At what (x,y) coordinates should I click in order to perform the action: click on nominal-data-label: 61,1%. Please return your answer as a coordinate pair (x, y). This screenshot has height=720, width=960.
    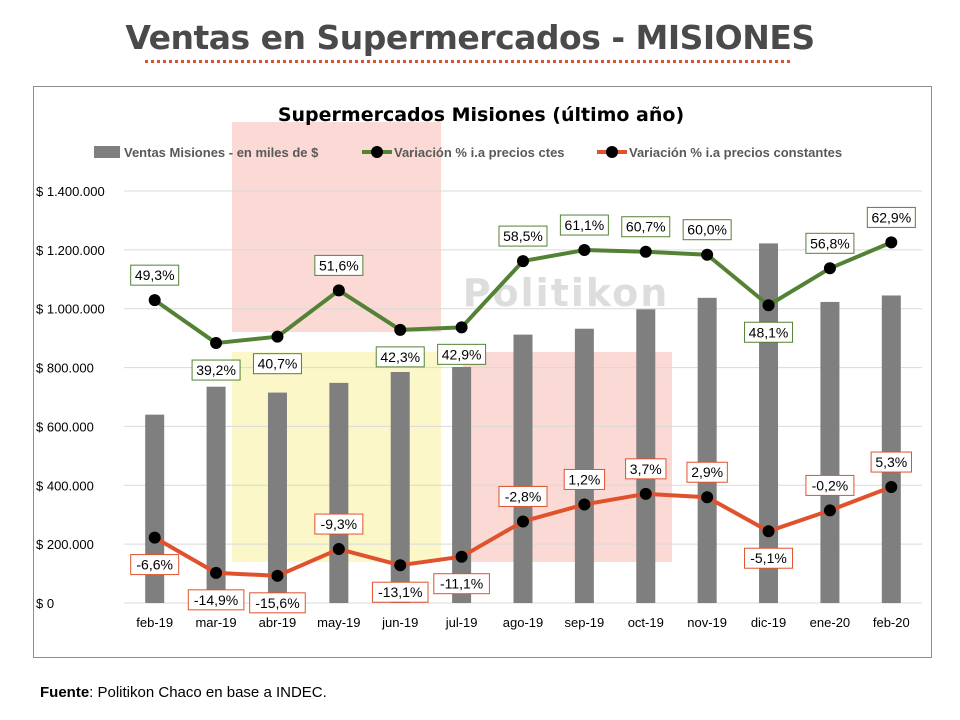
    Looking at the image, I should click on (584, 225).